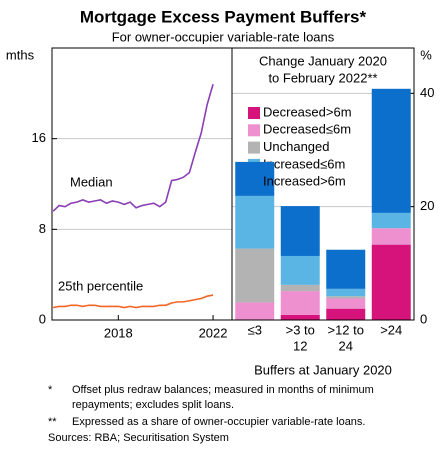 The image size is (446, 459). Describe the element at coordinates (223, 36) in the screenshot. I see `chart-subtitle: For owner-occupier variable-rate loans` at that location.